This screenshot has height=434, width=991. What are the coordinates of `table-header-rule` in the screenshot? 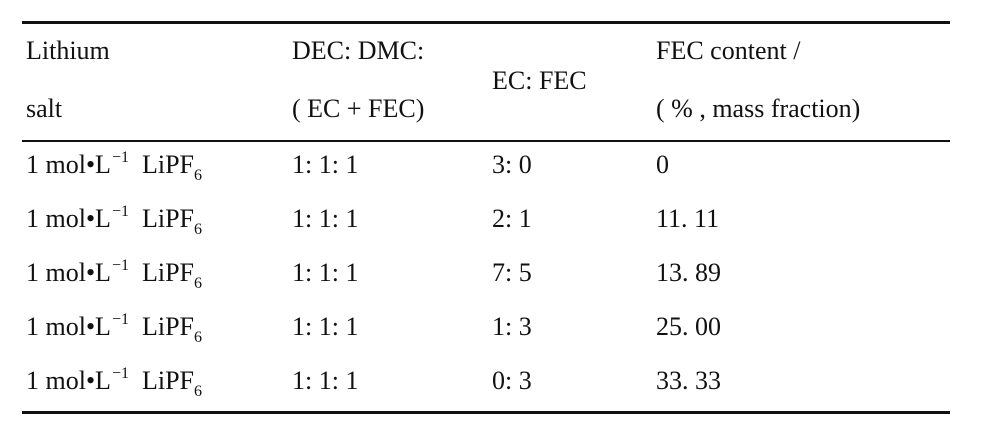 It's located at (486, 141).